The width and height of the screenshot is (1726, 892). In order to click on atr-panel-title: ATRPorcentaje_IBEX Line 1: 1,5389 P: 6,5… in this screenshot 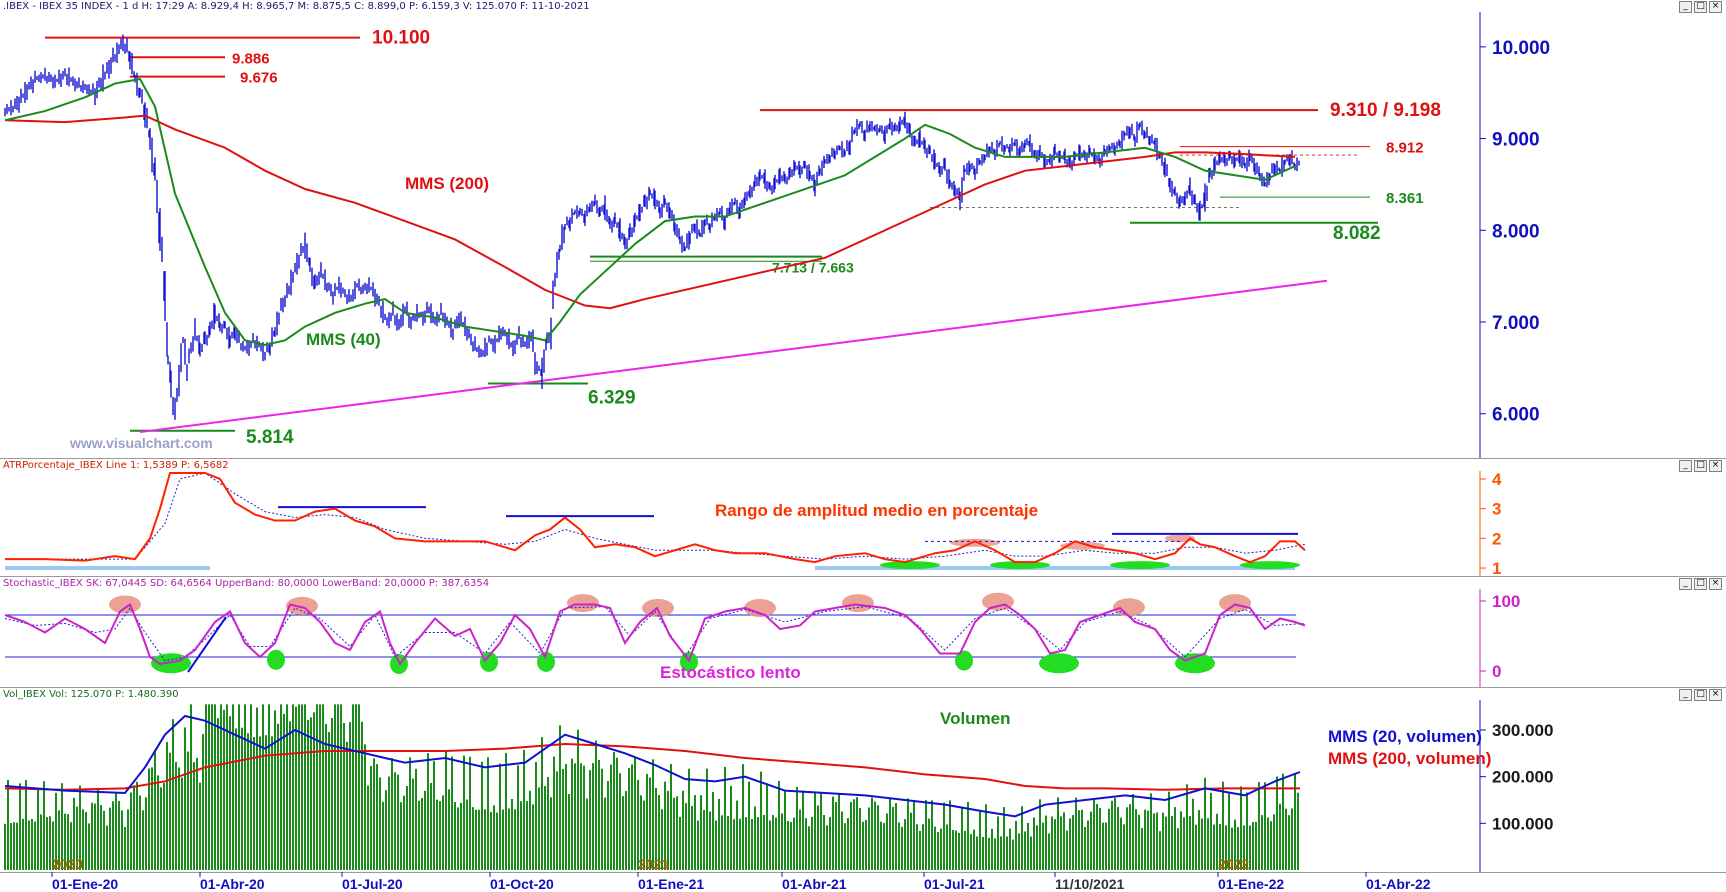, I will do `click(116, 465)`.